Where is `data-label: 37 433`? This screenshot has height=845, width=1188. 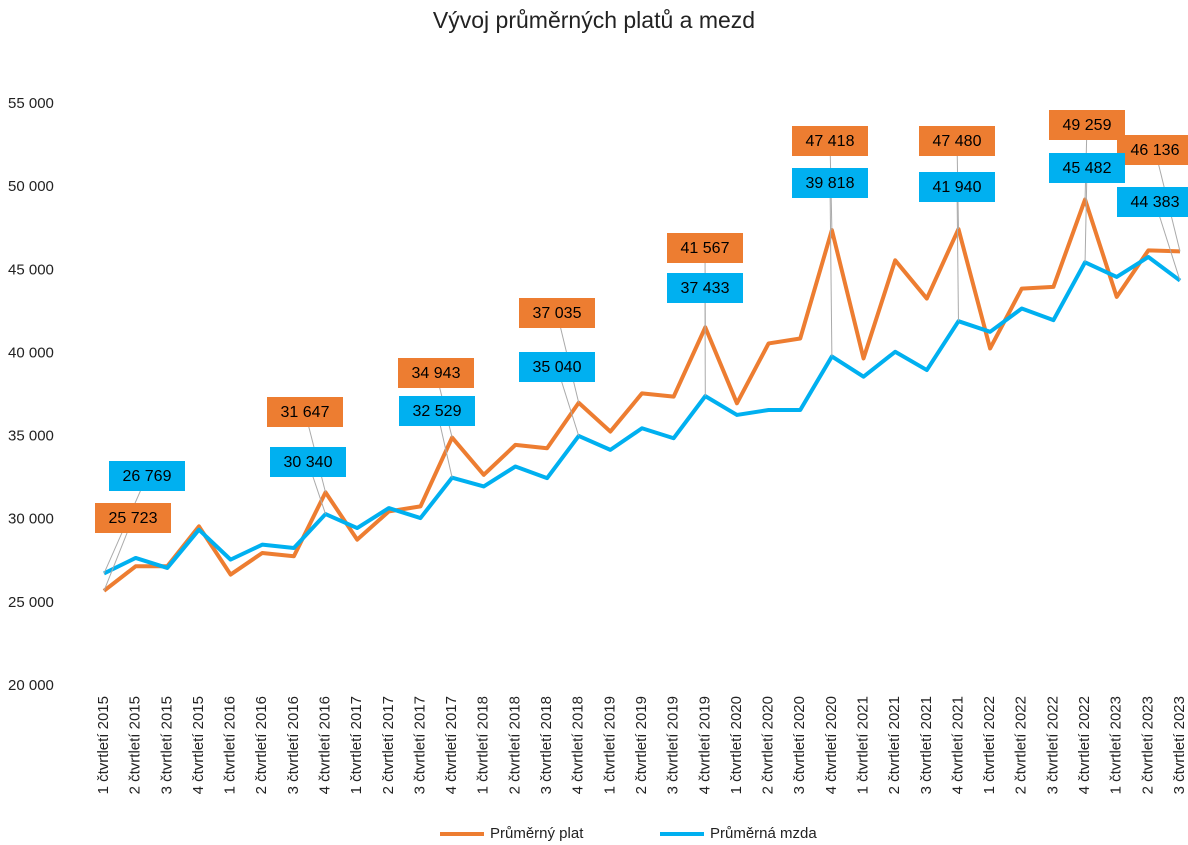 data-label: 37 433 is located at coordinates (705, 288).